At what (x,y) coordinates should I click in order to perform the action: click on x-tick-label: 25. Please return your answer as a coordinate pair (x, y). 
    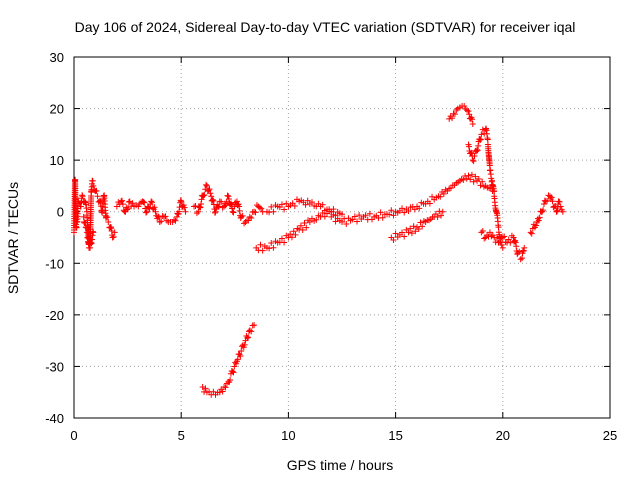
    Looking at the image, I should click on (610, 435).